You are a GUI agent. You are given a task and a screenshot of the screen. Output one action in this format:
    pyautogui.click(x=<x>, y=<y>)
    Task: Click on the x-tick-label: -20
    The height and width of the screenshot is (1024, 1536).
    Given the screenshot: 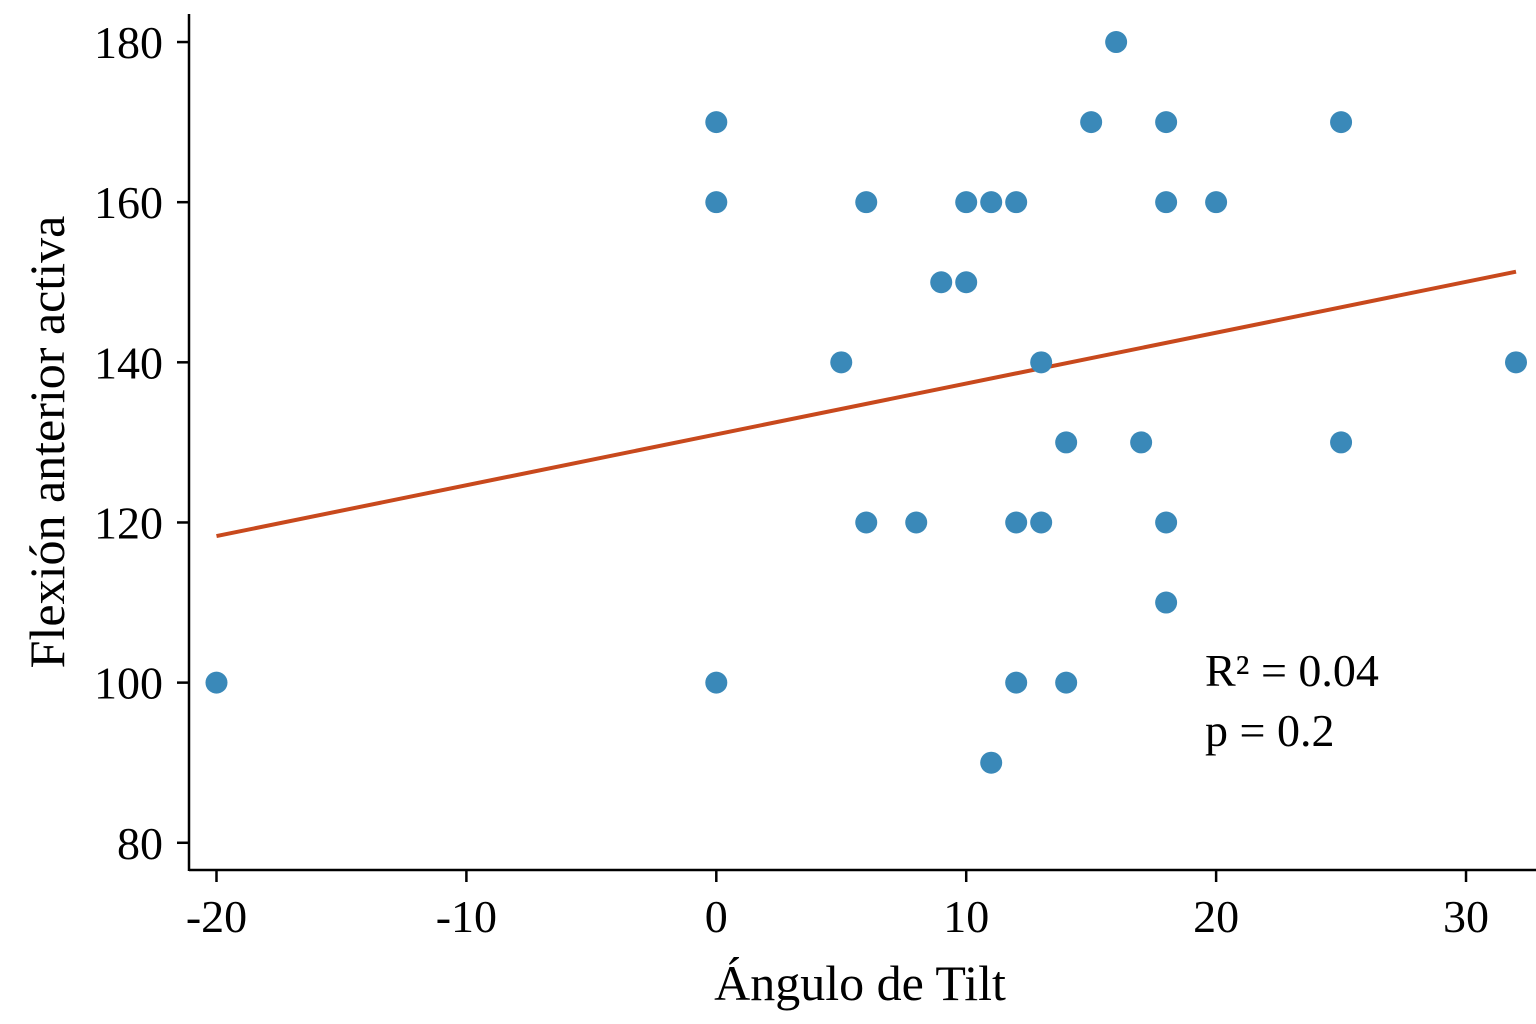 What is the action you would take?
    pyautogui.click(x=216, y=916)
    